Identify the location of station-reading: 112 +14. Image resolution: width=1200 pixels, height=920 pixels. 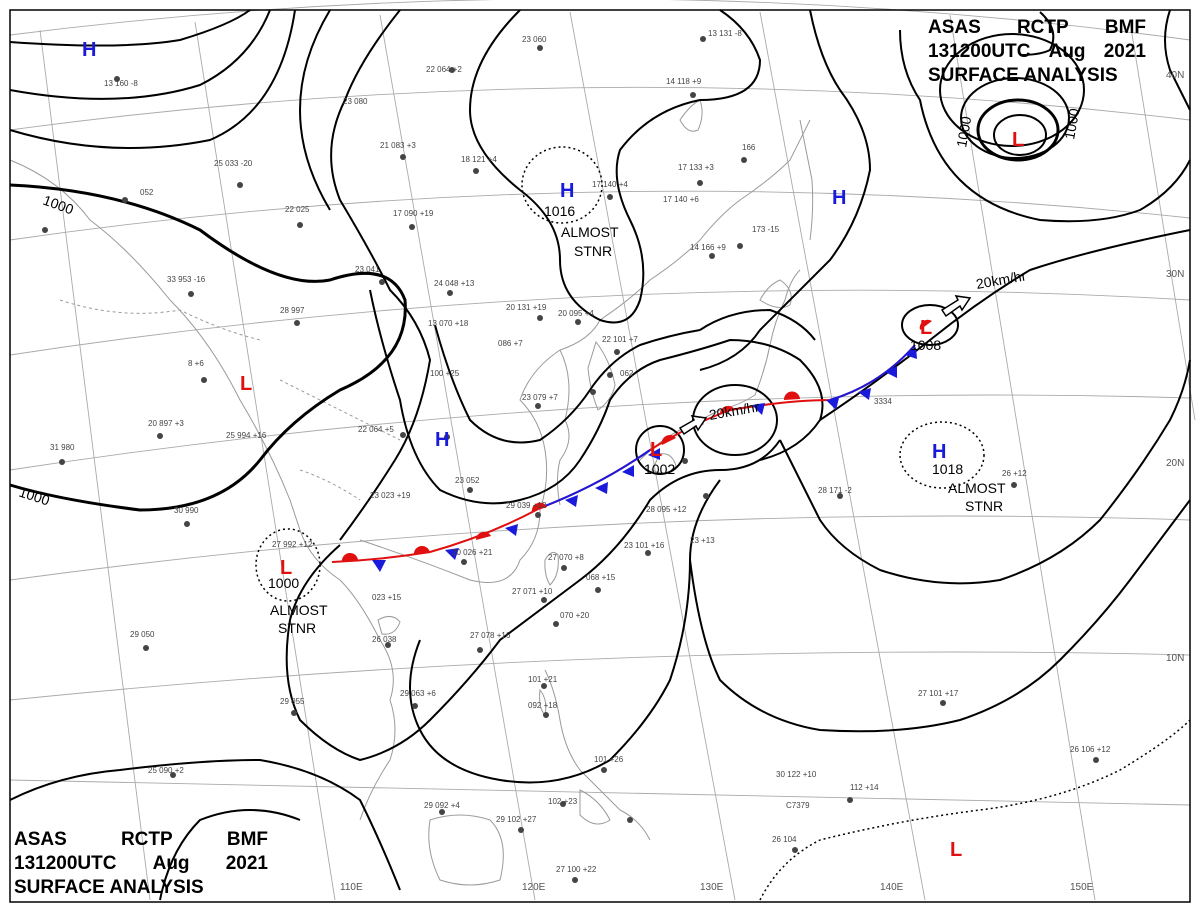
(864, 787).